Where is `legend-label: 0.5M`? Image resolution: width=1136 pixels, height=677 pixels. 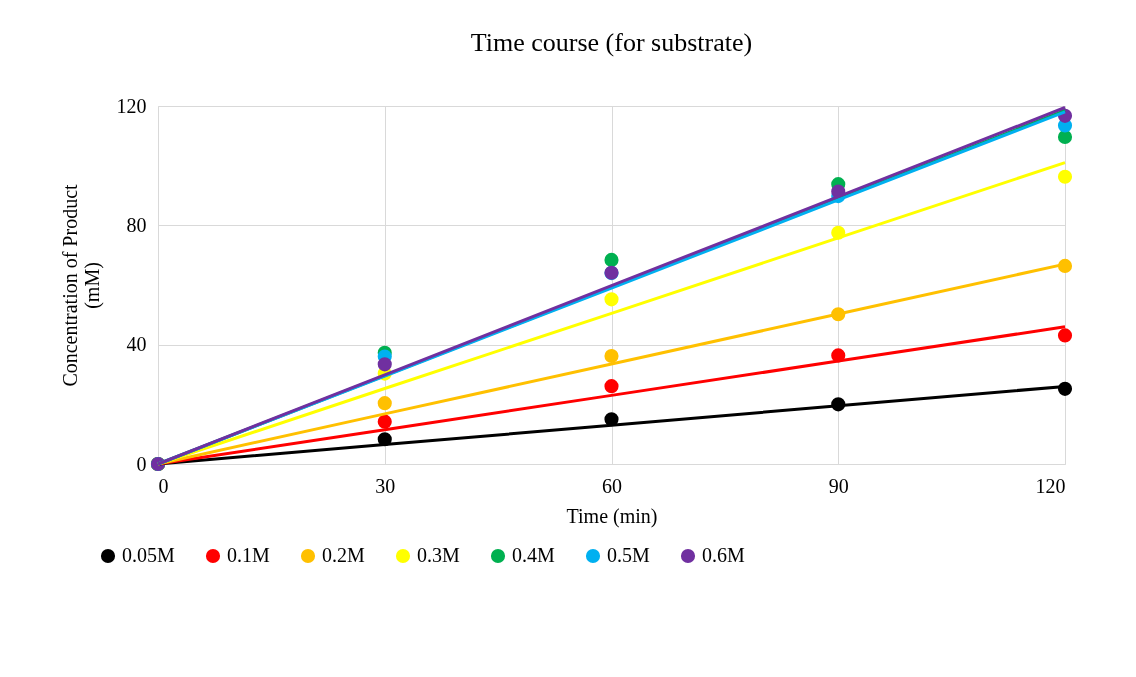
legend-label: 0.5M is located at coordinates (628, 555).